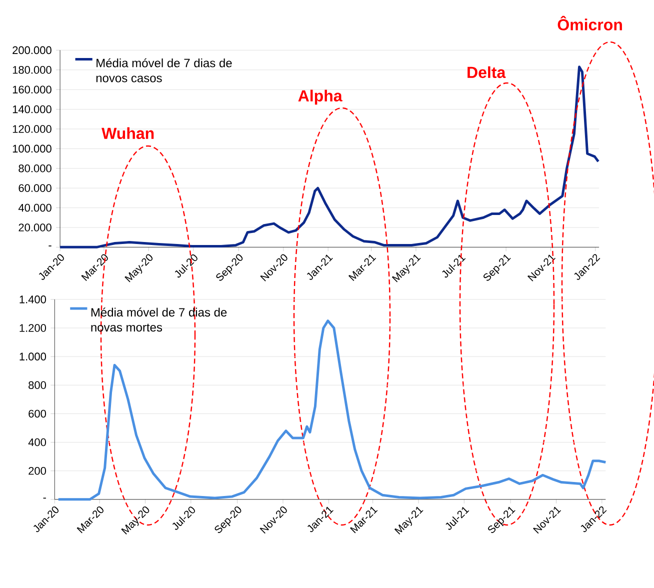 Image resolution: width=654 pixels, height=588 pixels. What do you see at coordinates (35, 188) in the screenshot?
I see `y-tick-label: 60.000` at bounding box center [35, 188].